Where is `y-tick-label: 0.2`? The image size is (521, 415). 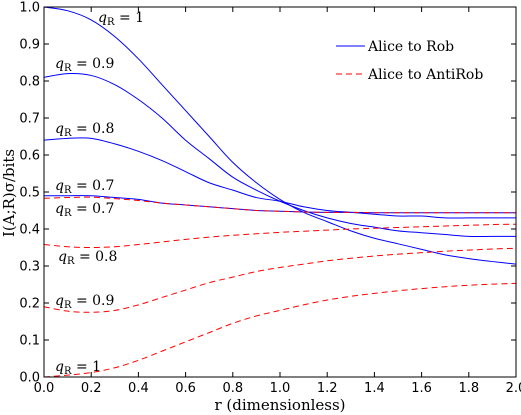
y-tick-label: 0.2 is located at coordinates (29, 304).